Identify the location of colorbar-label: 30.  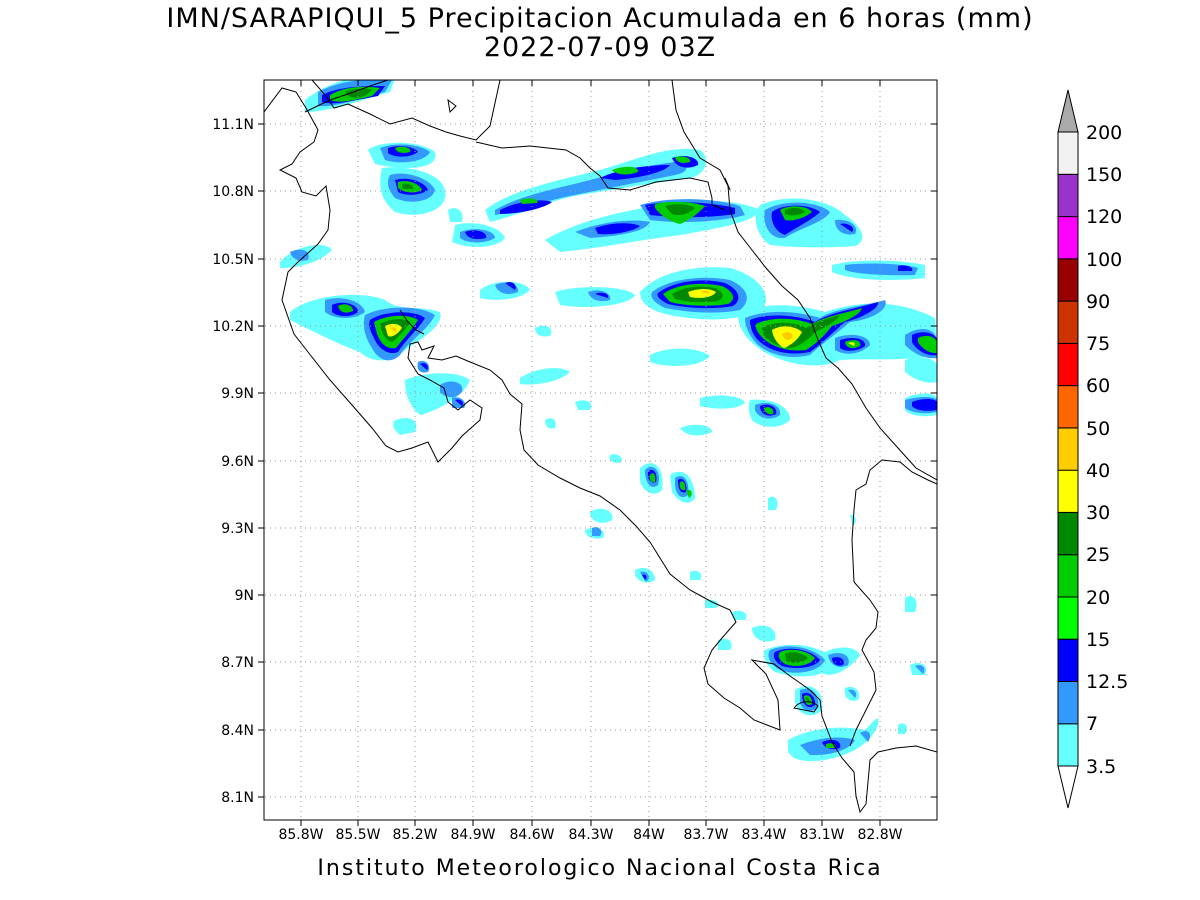
(1098, 513).